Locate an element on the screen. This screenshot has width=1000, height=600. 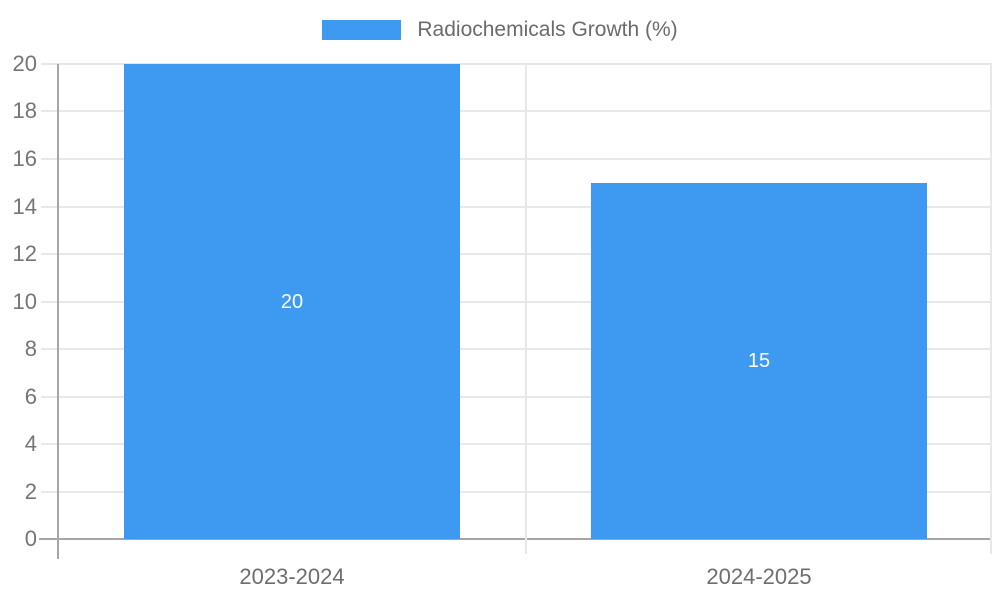
x-category-label: 2024-2025 is located at coordinates (759, 576).